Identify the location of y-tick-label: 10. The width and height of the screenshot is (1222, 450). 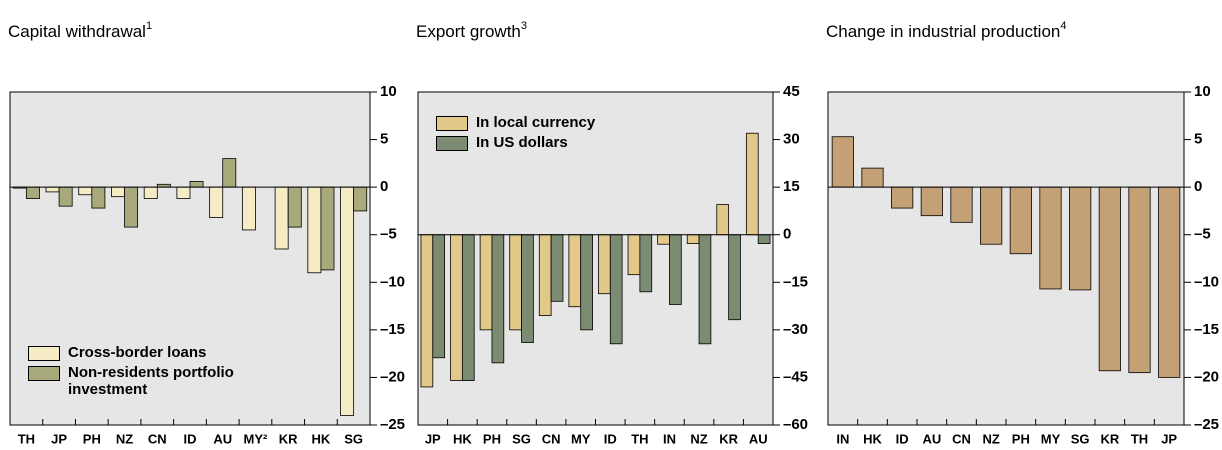
(1202, 91).